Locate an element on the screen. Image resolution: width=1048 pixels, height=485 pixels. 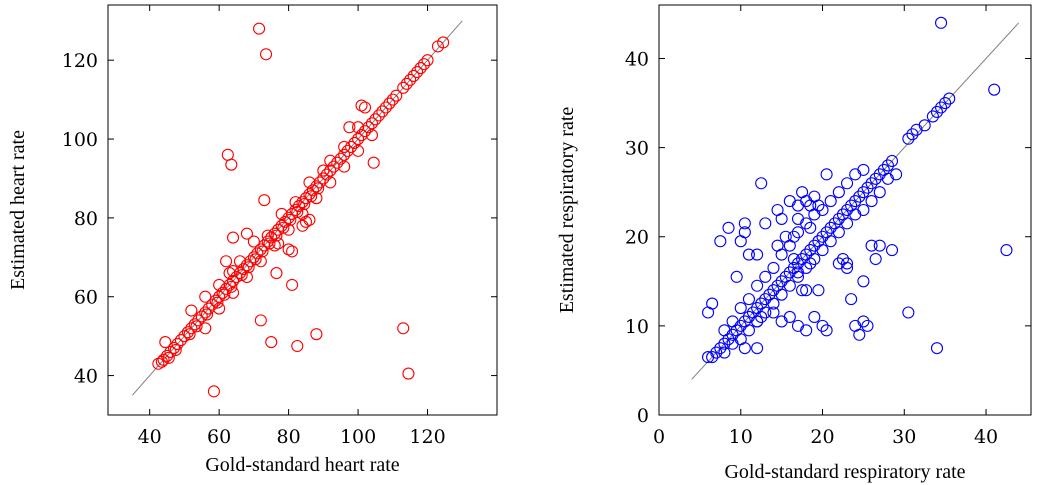
rr-y-tick-label: 40 is located at coordinates (637, 59).